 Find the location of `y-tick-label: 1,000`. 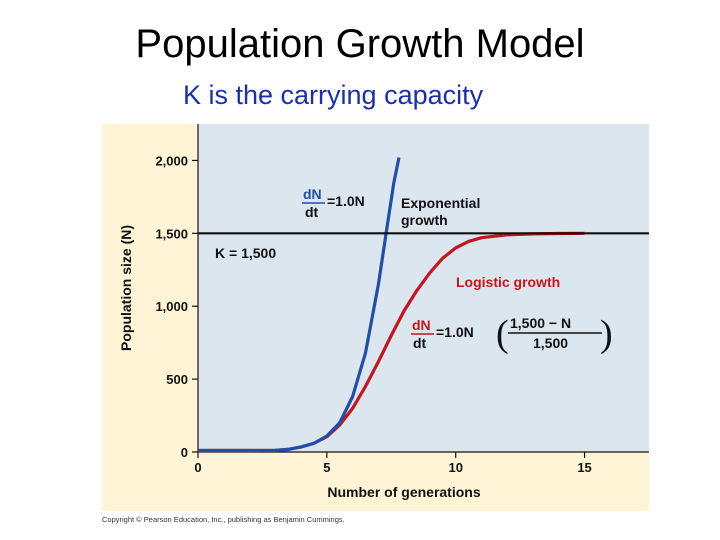

y-tick-label: 1,000 is located at coordinates (171, 306).